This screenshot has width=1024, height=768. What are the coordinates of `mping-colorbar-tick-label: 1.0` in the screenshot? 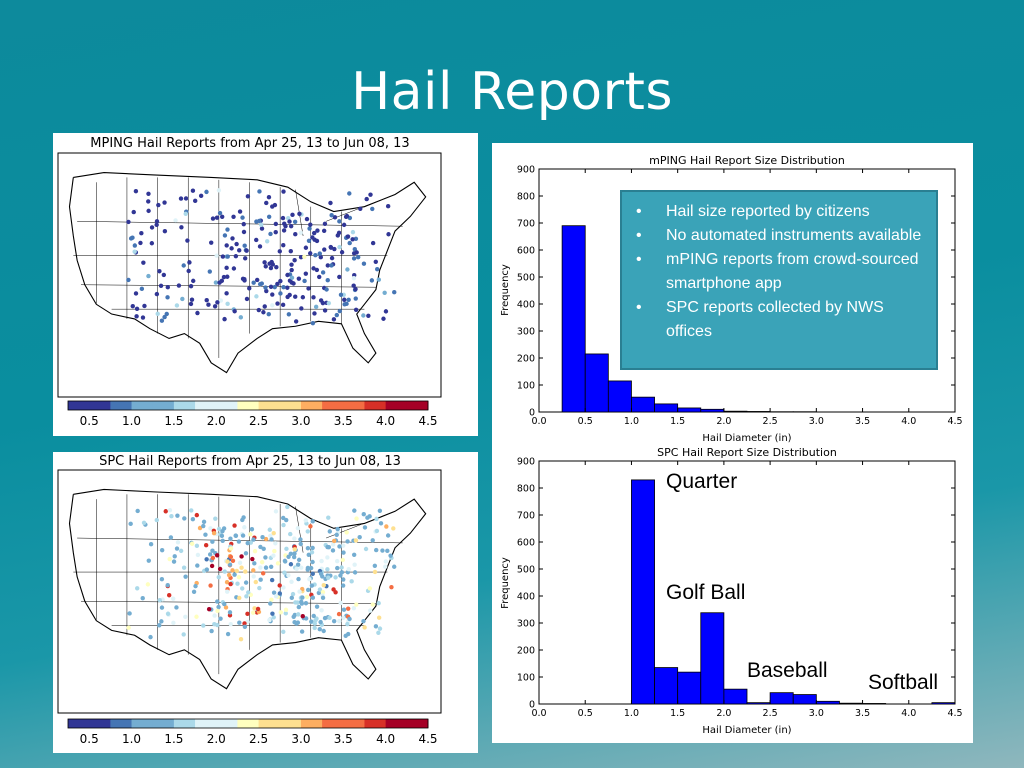 It's located at (131, 421).